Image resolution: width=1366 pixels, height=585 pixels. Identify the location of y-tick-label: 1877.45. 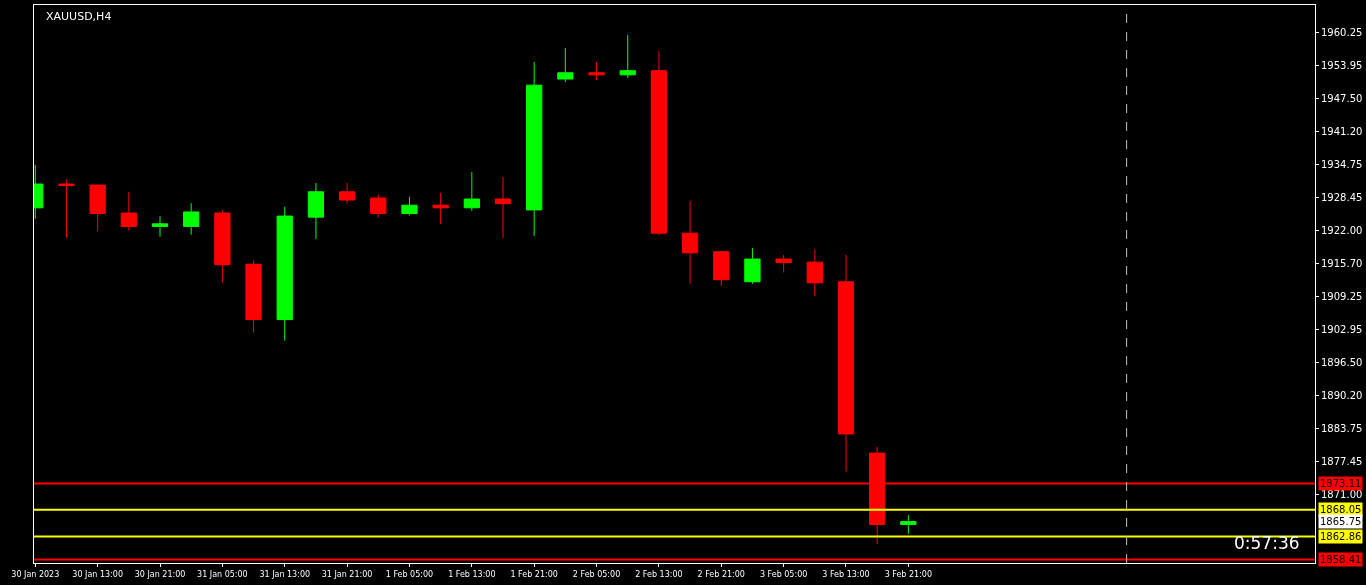
(1342, 461).